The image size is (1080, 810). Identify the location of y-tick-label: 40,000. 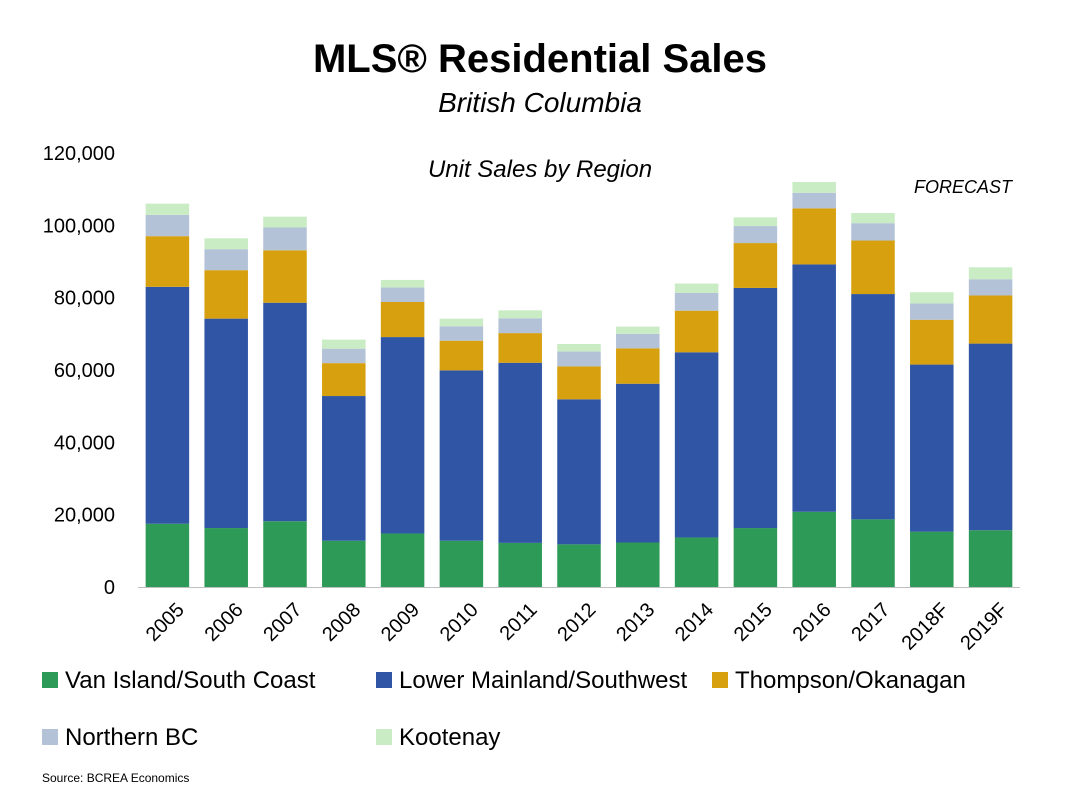
(84, 443).